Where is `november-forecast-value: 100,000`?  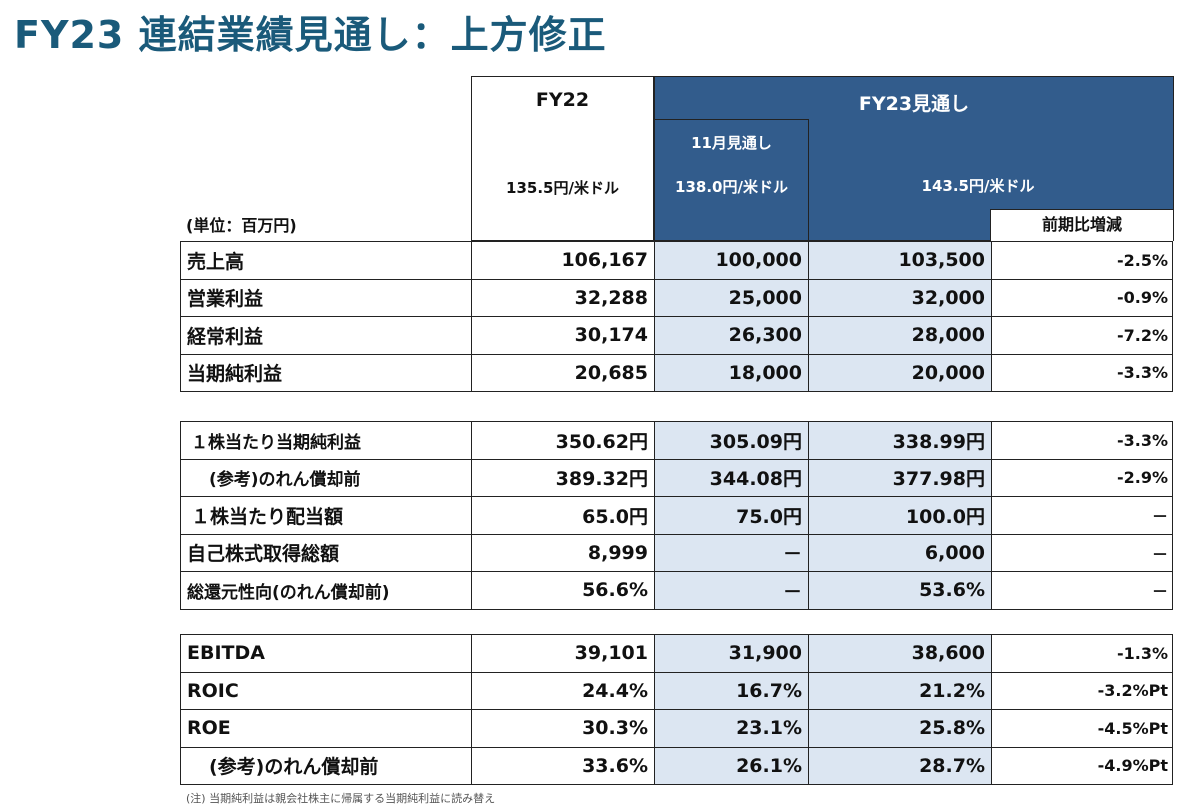
november-forecast-value: 100,000 is located at coordinates (731, 260).